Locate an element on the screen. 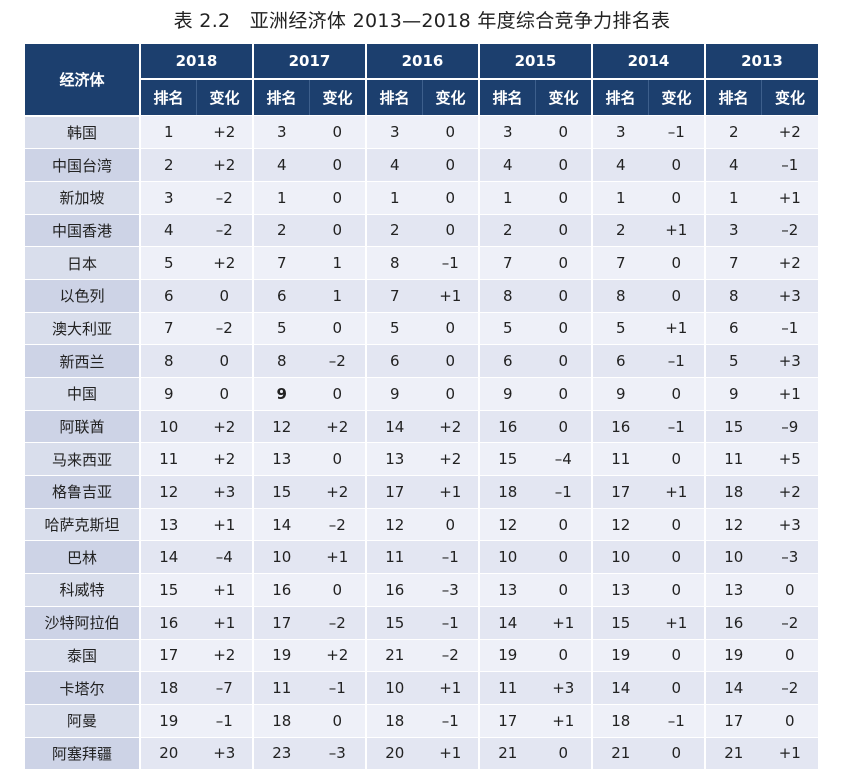  table-row: 日本 5 +2 7 1 8 –1 7 0 7 0 7 +2 is located at coordinates (421, 263).